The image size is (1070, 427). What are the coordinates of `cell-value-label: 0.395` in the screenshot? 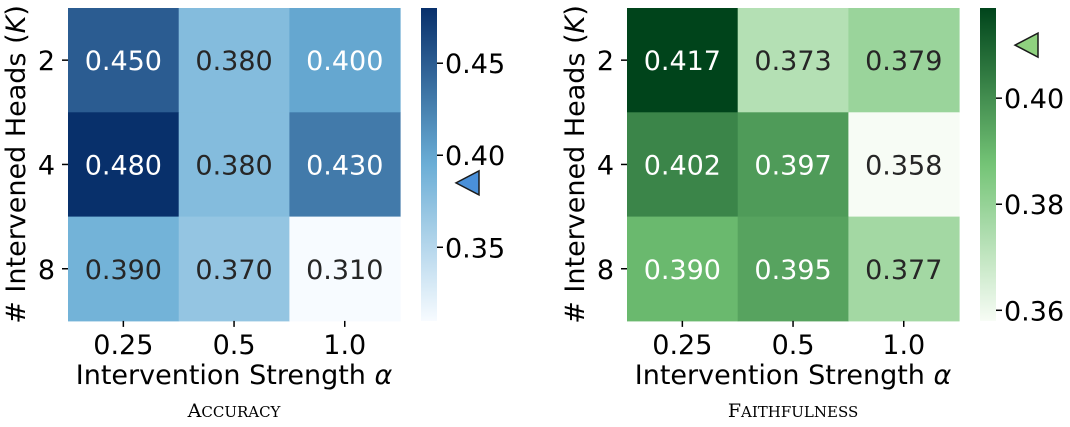 It's located at (792, 270).